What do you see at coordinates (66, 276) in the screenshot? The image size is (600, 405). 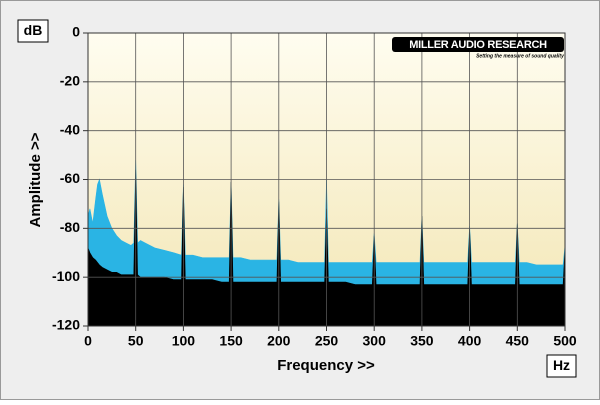 I see `y-tick-label: -100` at bounding box center [66, 276].